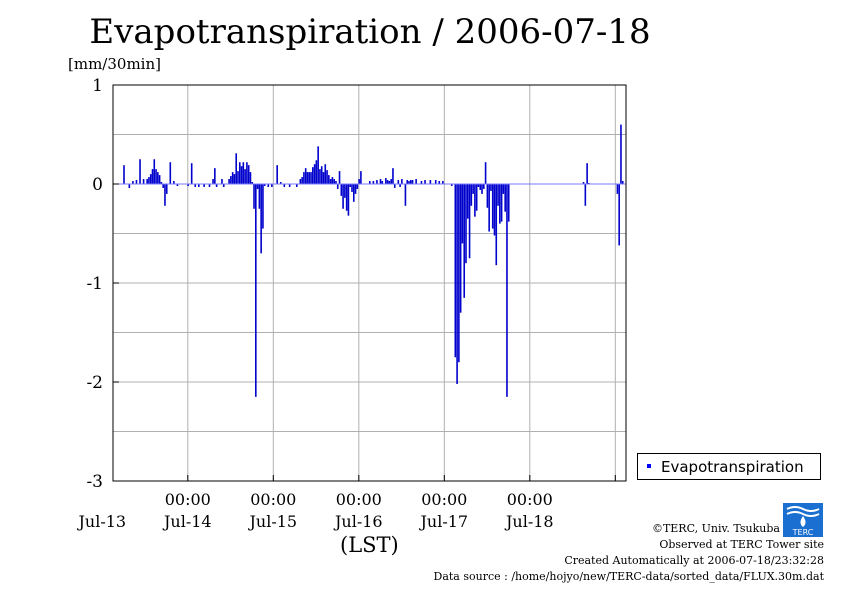 The height and width of the screenshot is (595, 842). Describe the element at coordinates (102, 521) in the screenshot. I see `x-day-label: Jul-13` at that location.